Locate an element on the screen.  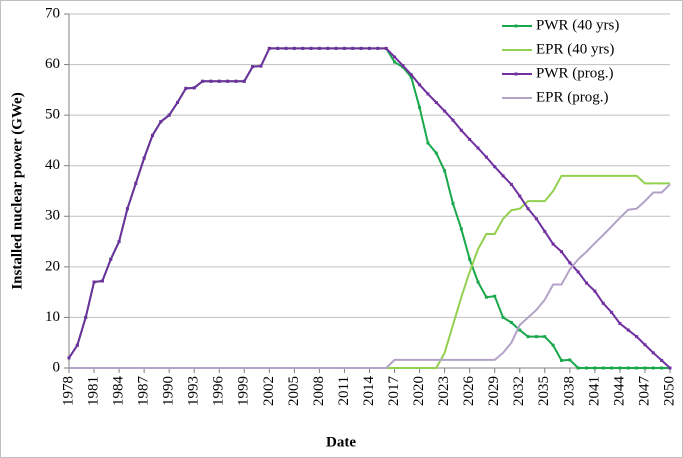
x-tick-label: 2050 is located at coordinates (669, 391).